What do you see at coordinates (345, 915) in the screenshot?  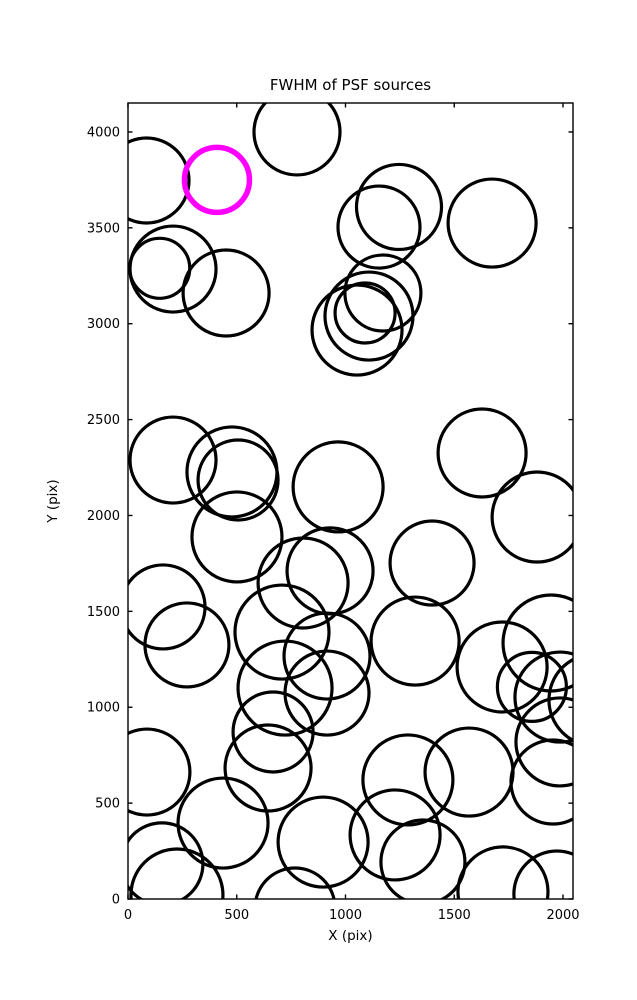 I see `x-tick-label: 1000` at bounding box center [345, 915].